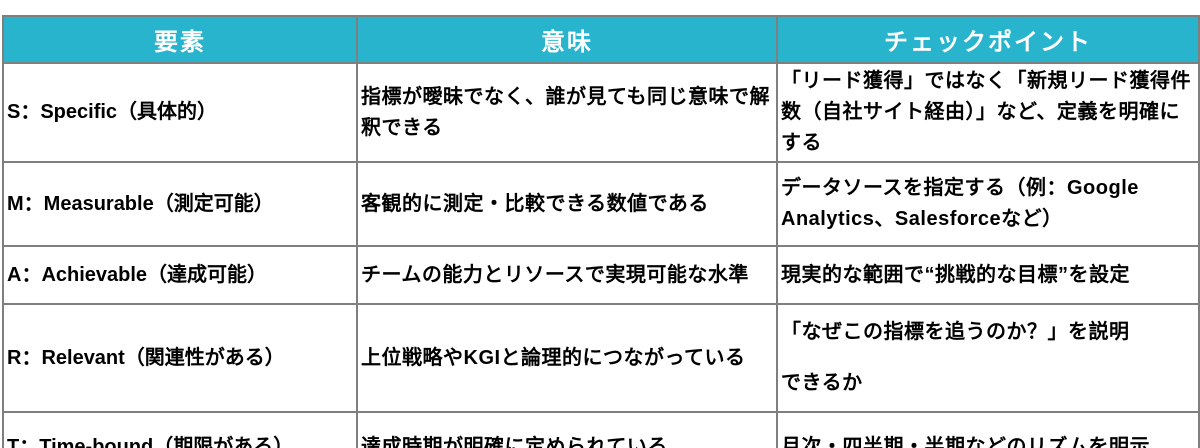 Image resolution: width=1200 pixels, height=448 pixels. Describe the element at coordinates (180, 112) in the screenshot. I see `element-cell: S：Specific（具体的）` at that location.